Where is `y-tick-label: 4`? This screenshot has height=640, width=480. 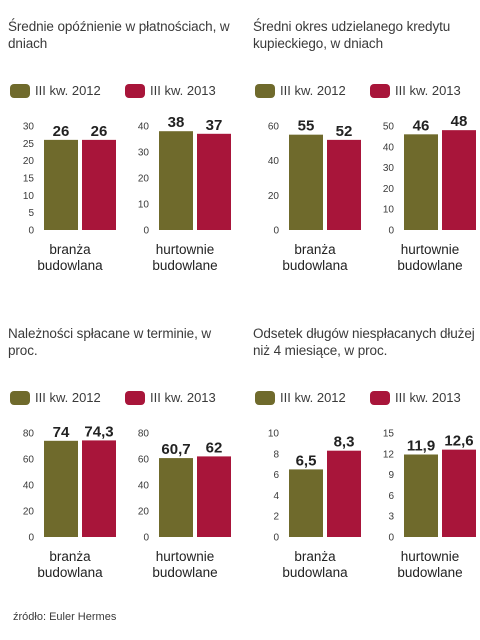
y-tick-label: 4 is located at coordinates (276, 496).